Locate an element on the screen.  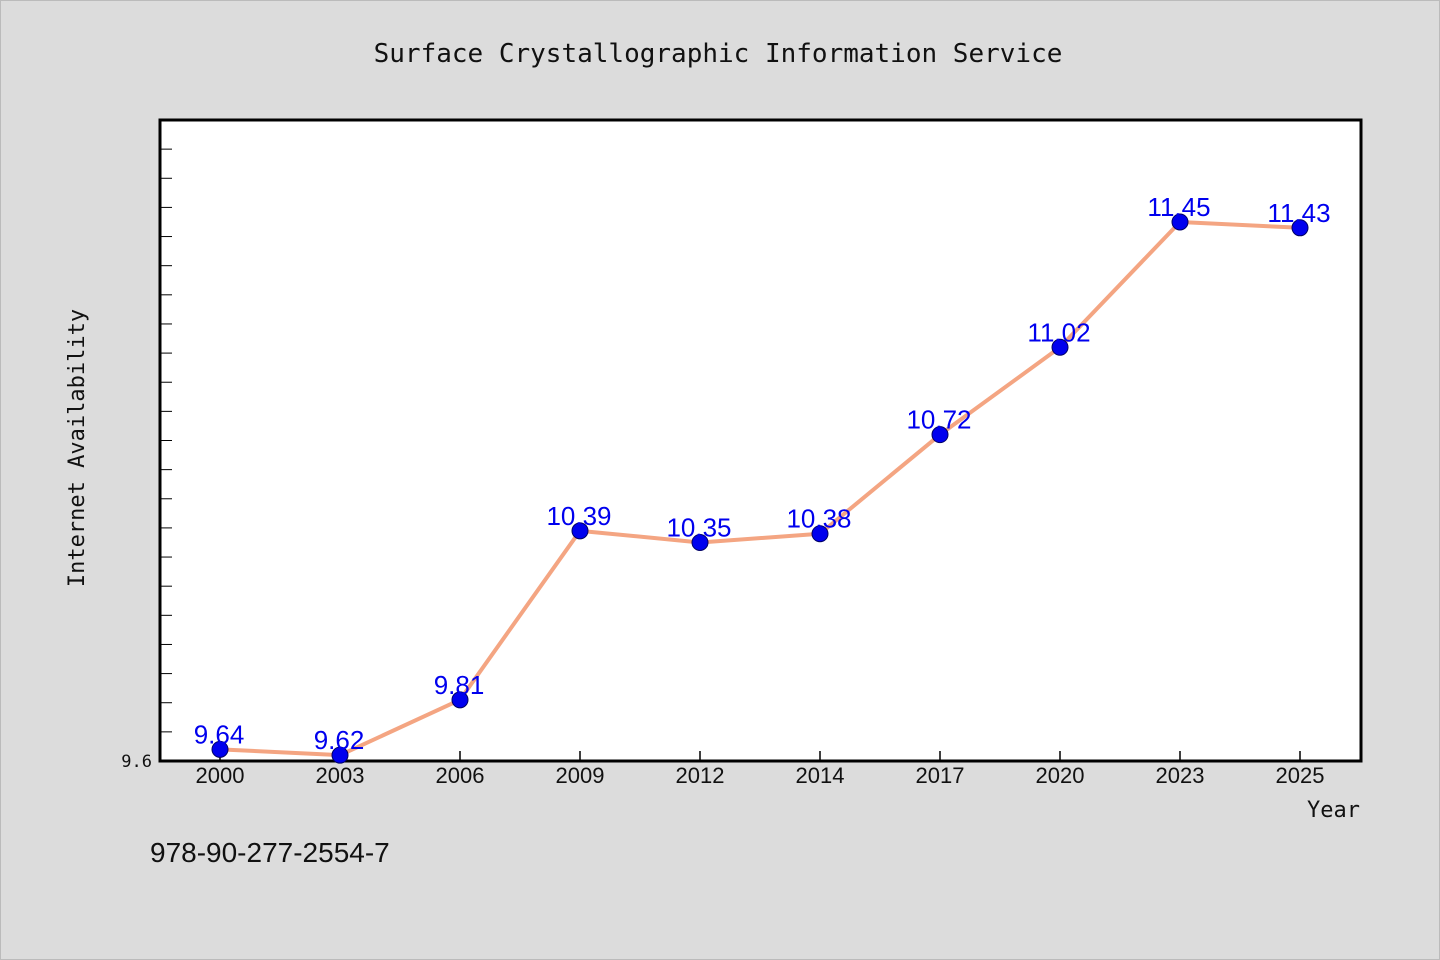
data-label: 9.81 is located at coordinates (459, 685).